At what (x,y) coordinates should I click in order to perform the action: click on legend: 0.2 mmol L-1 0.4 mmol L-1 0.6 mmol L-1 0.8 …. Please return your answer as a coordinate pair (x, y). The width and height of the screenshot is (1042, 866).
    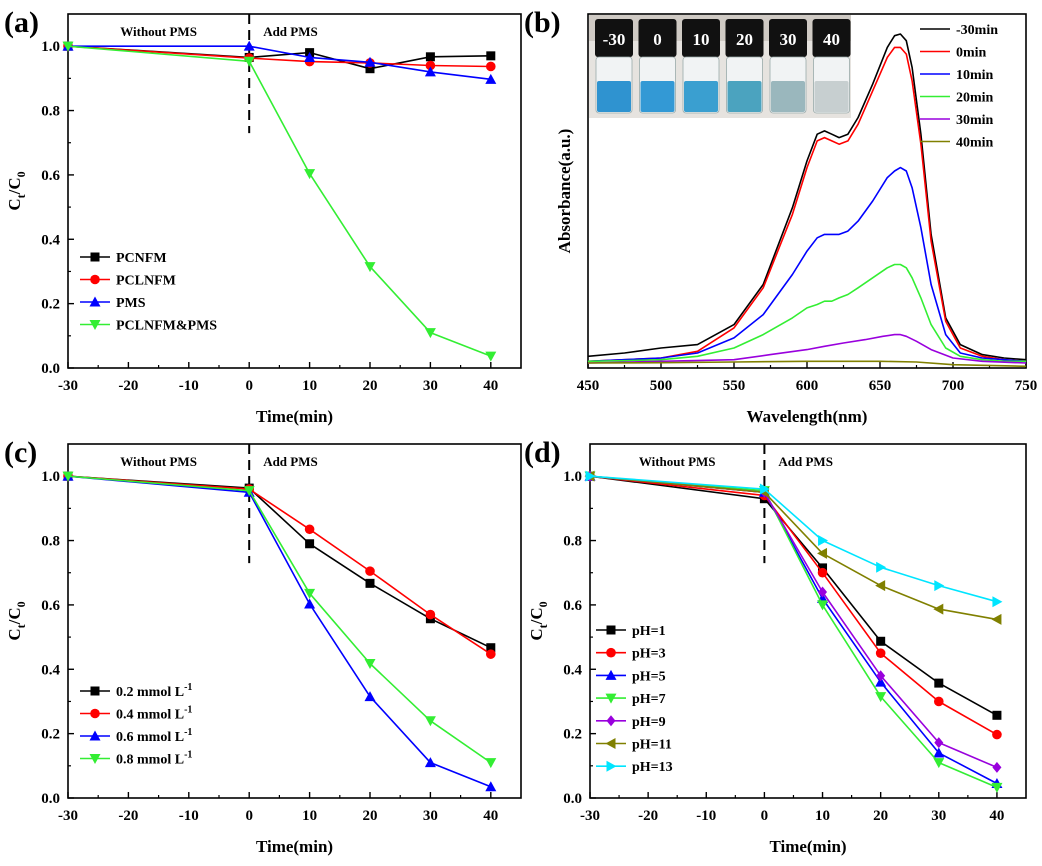
    Looking at the image, I should click on (136, 725).